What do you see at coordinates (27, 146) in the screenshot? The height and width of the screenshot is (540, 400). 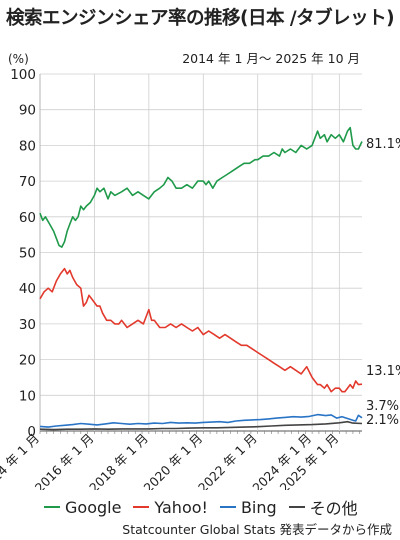 I see `y-tick-label: 80` at bounding box center [27, 146].